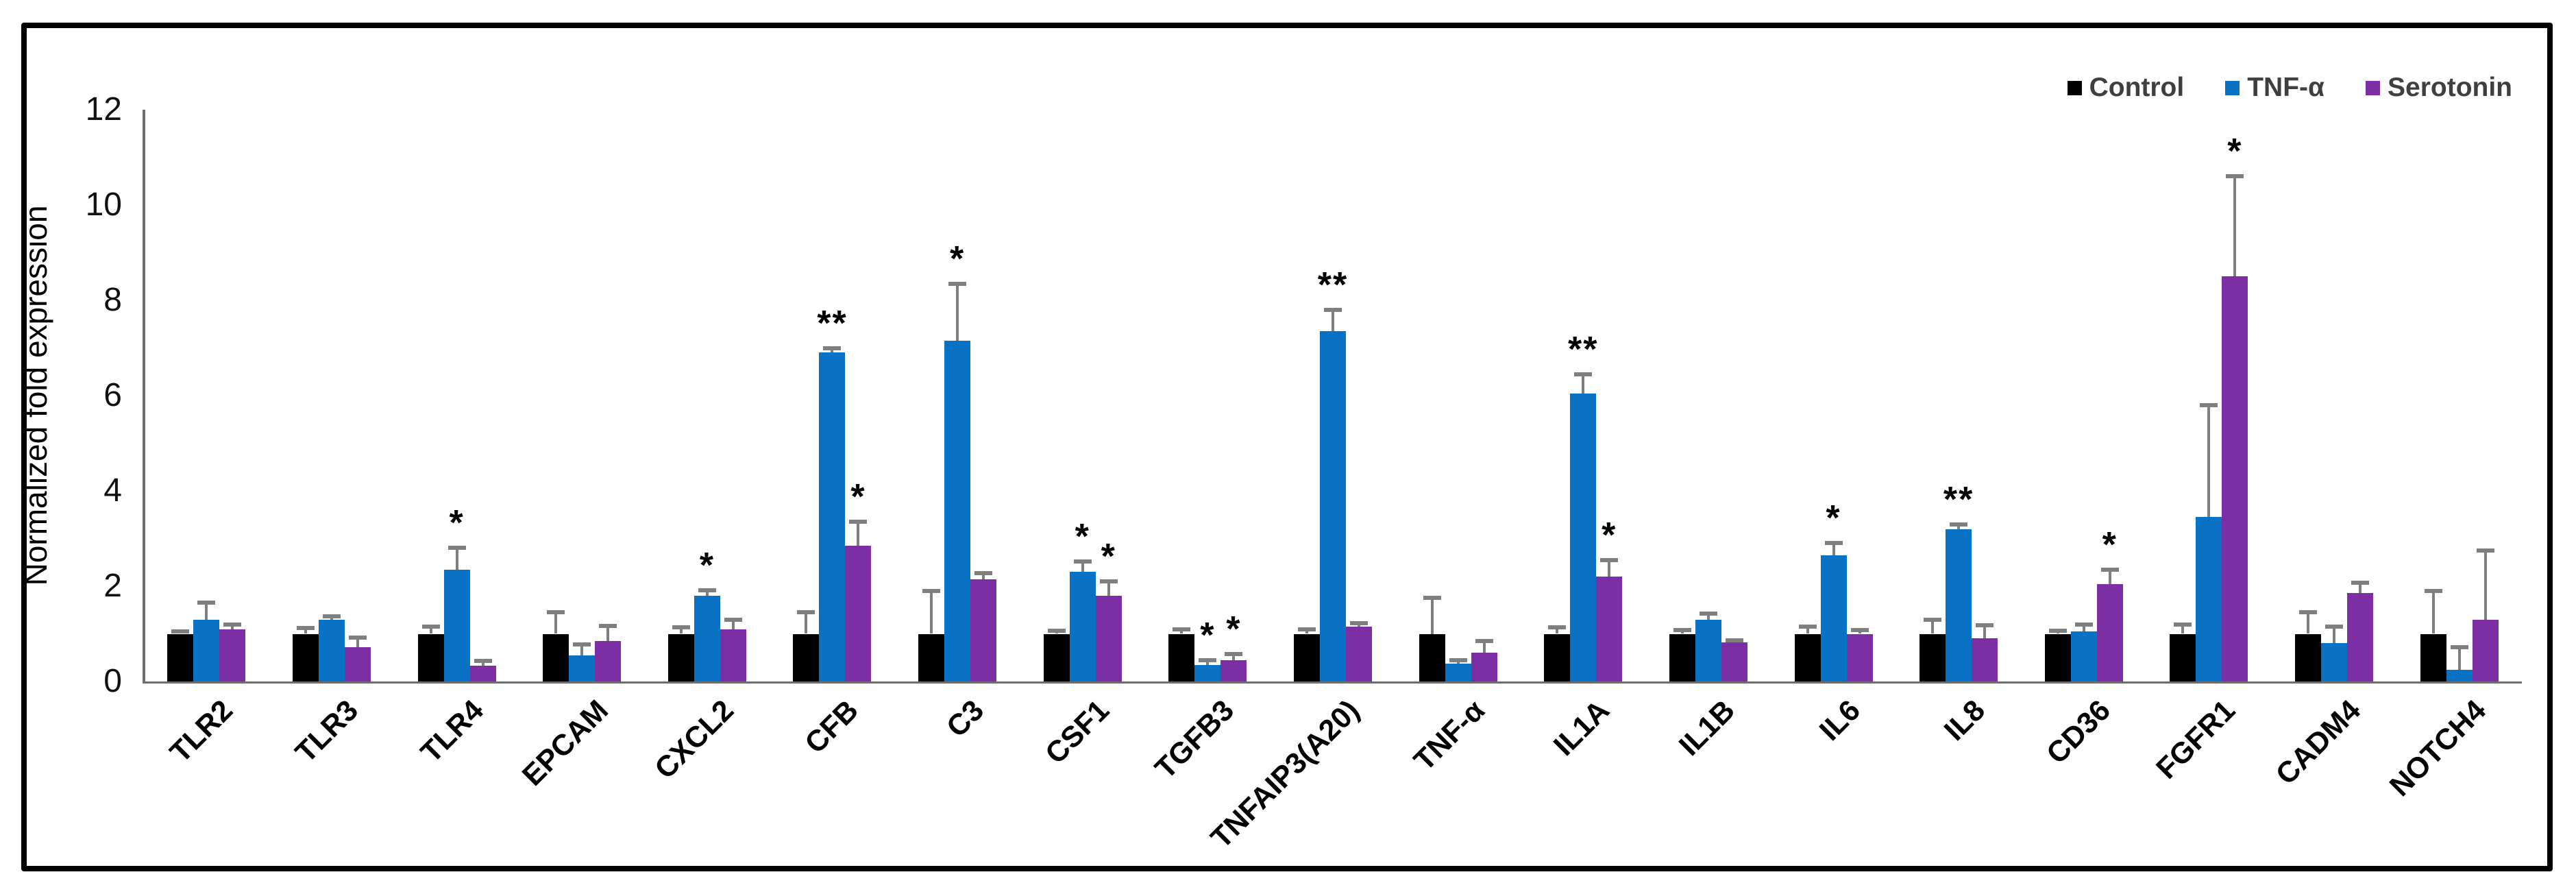  I want to click on legend-item: Serotonin, so click(2439, 88).